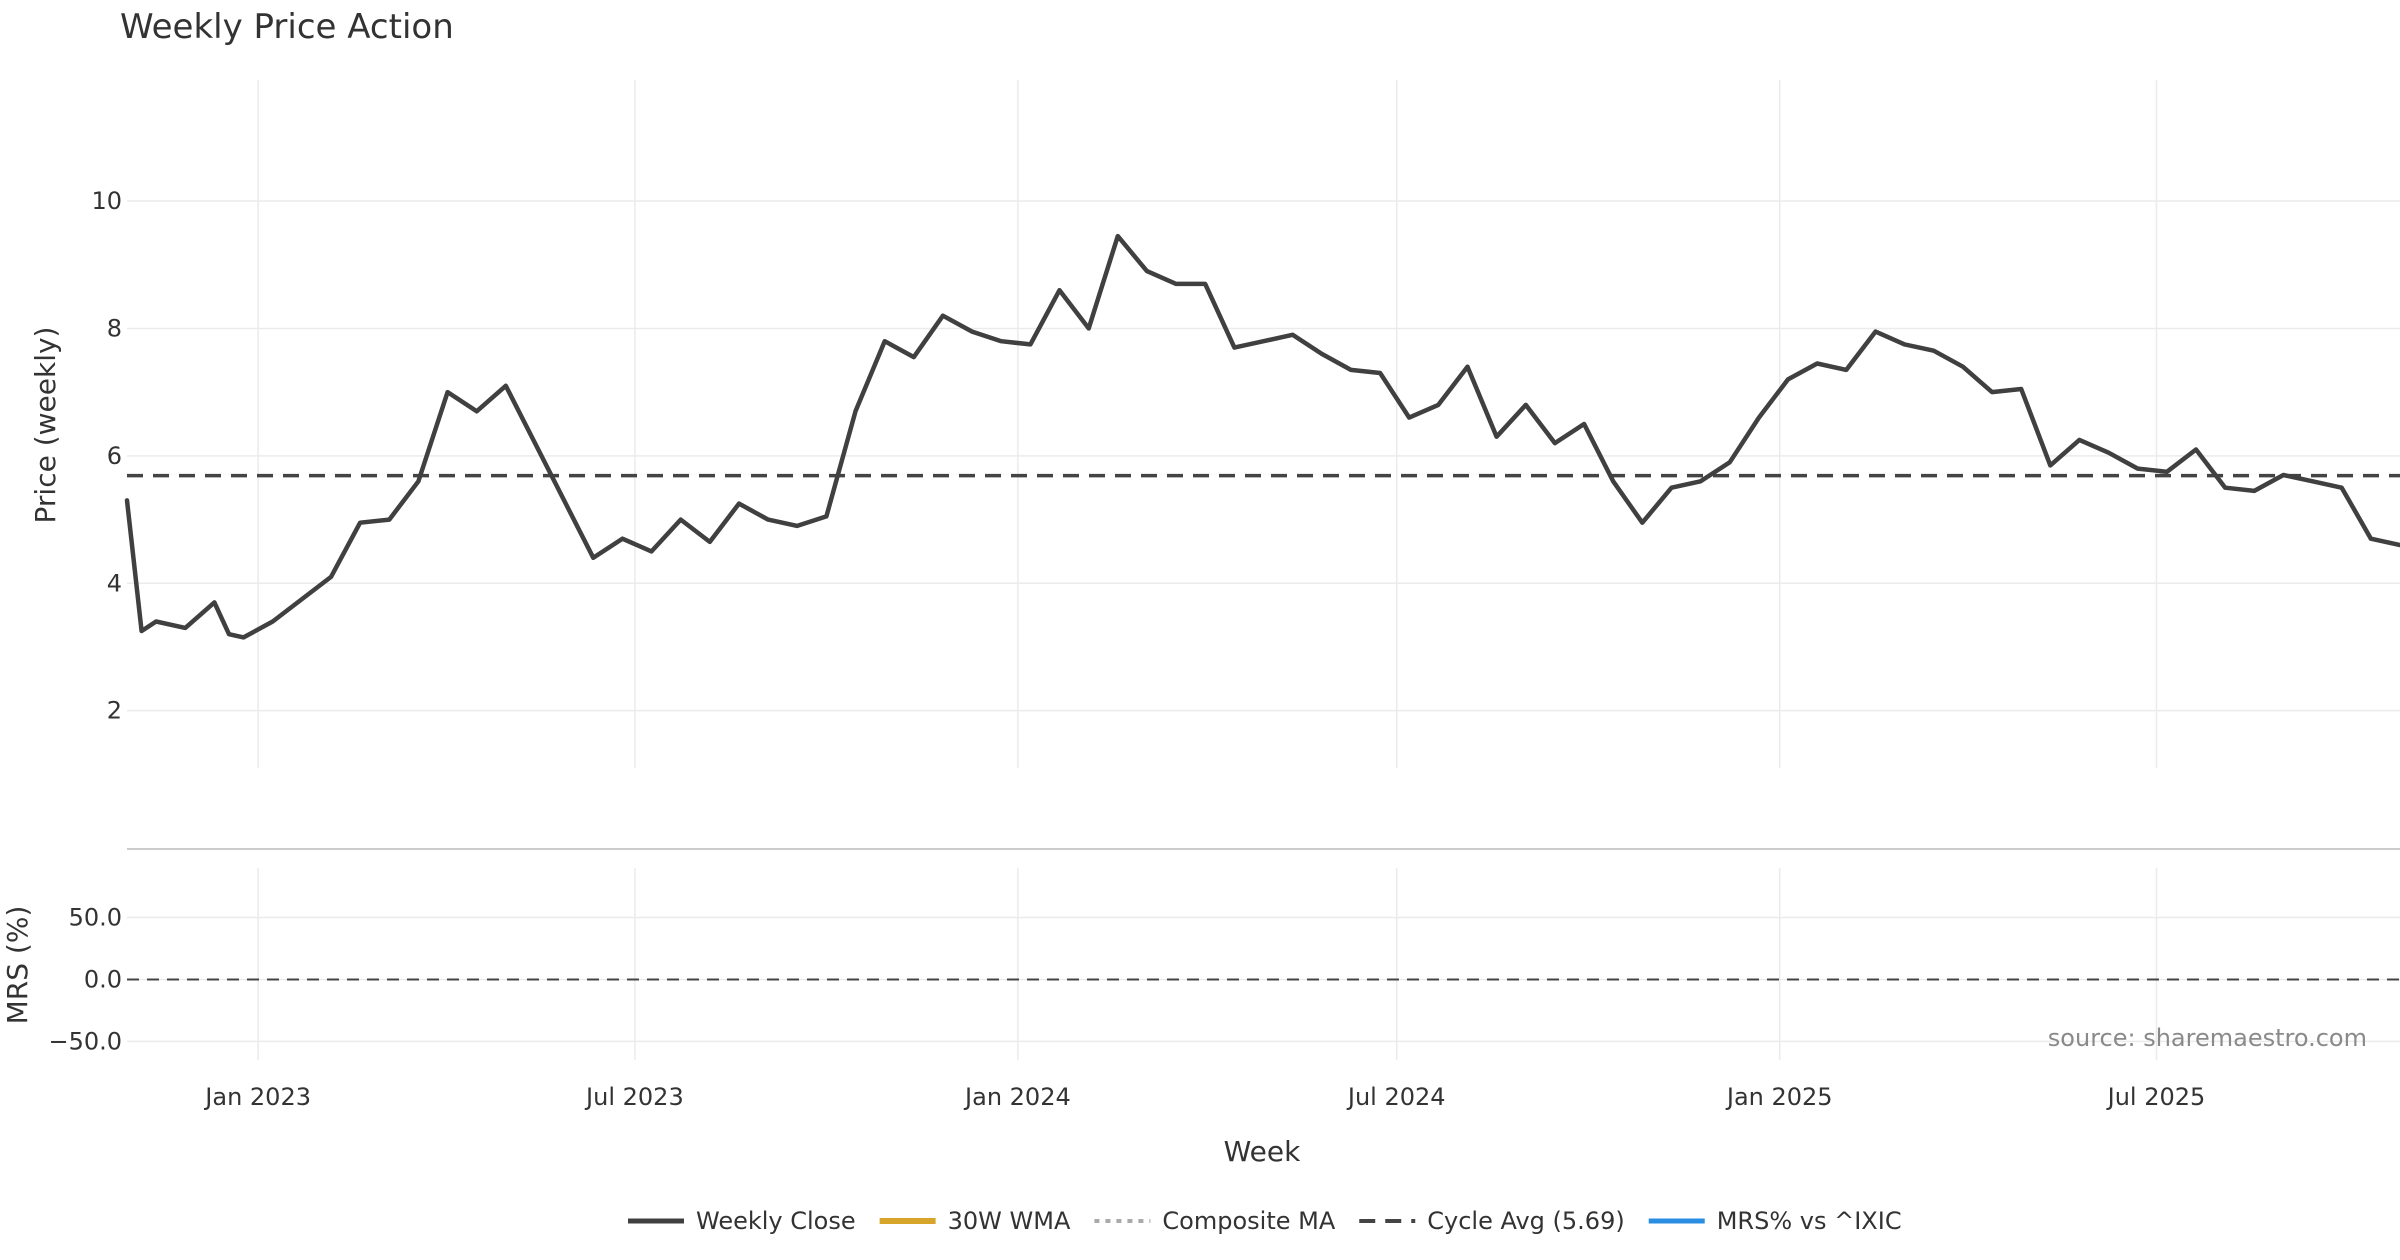 The height and width of the screenshot is (1260, 2400). What do you see at coordinates (2156, 1097) in the screenshot?
I see `x-tick-label: Jul 2025` at bounding box center [2156, 1097].